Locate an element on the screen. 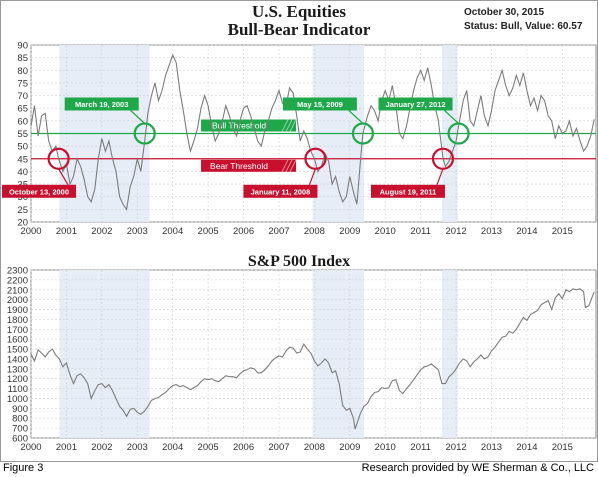 The height and width of the screenshot is (477, 598). bull-callout-label: January 27, 2012 is located at coordinates (416, 104).